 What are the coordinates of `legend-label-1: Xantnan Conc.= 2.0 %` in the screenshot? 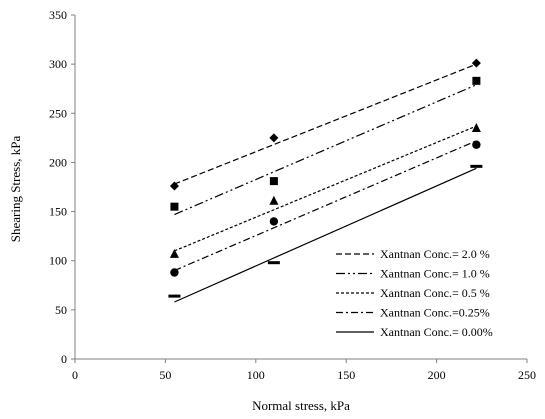 It's located at (435, 254).